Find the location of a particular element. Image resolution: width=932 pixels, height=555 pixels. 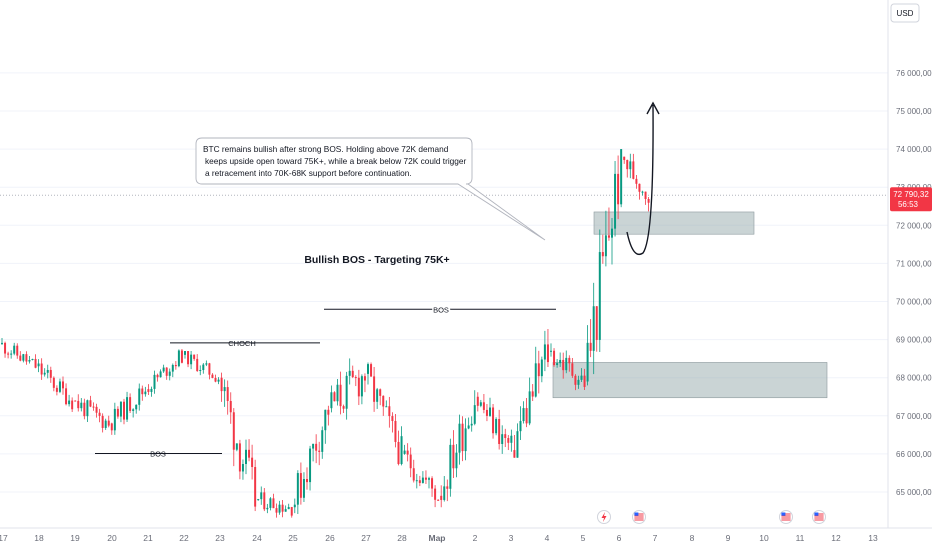

x-tick-label: 2 is located at coordinates (475, 538).